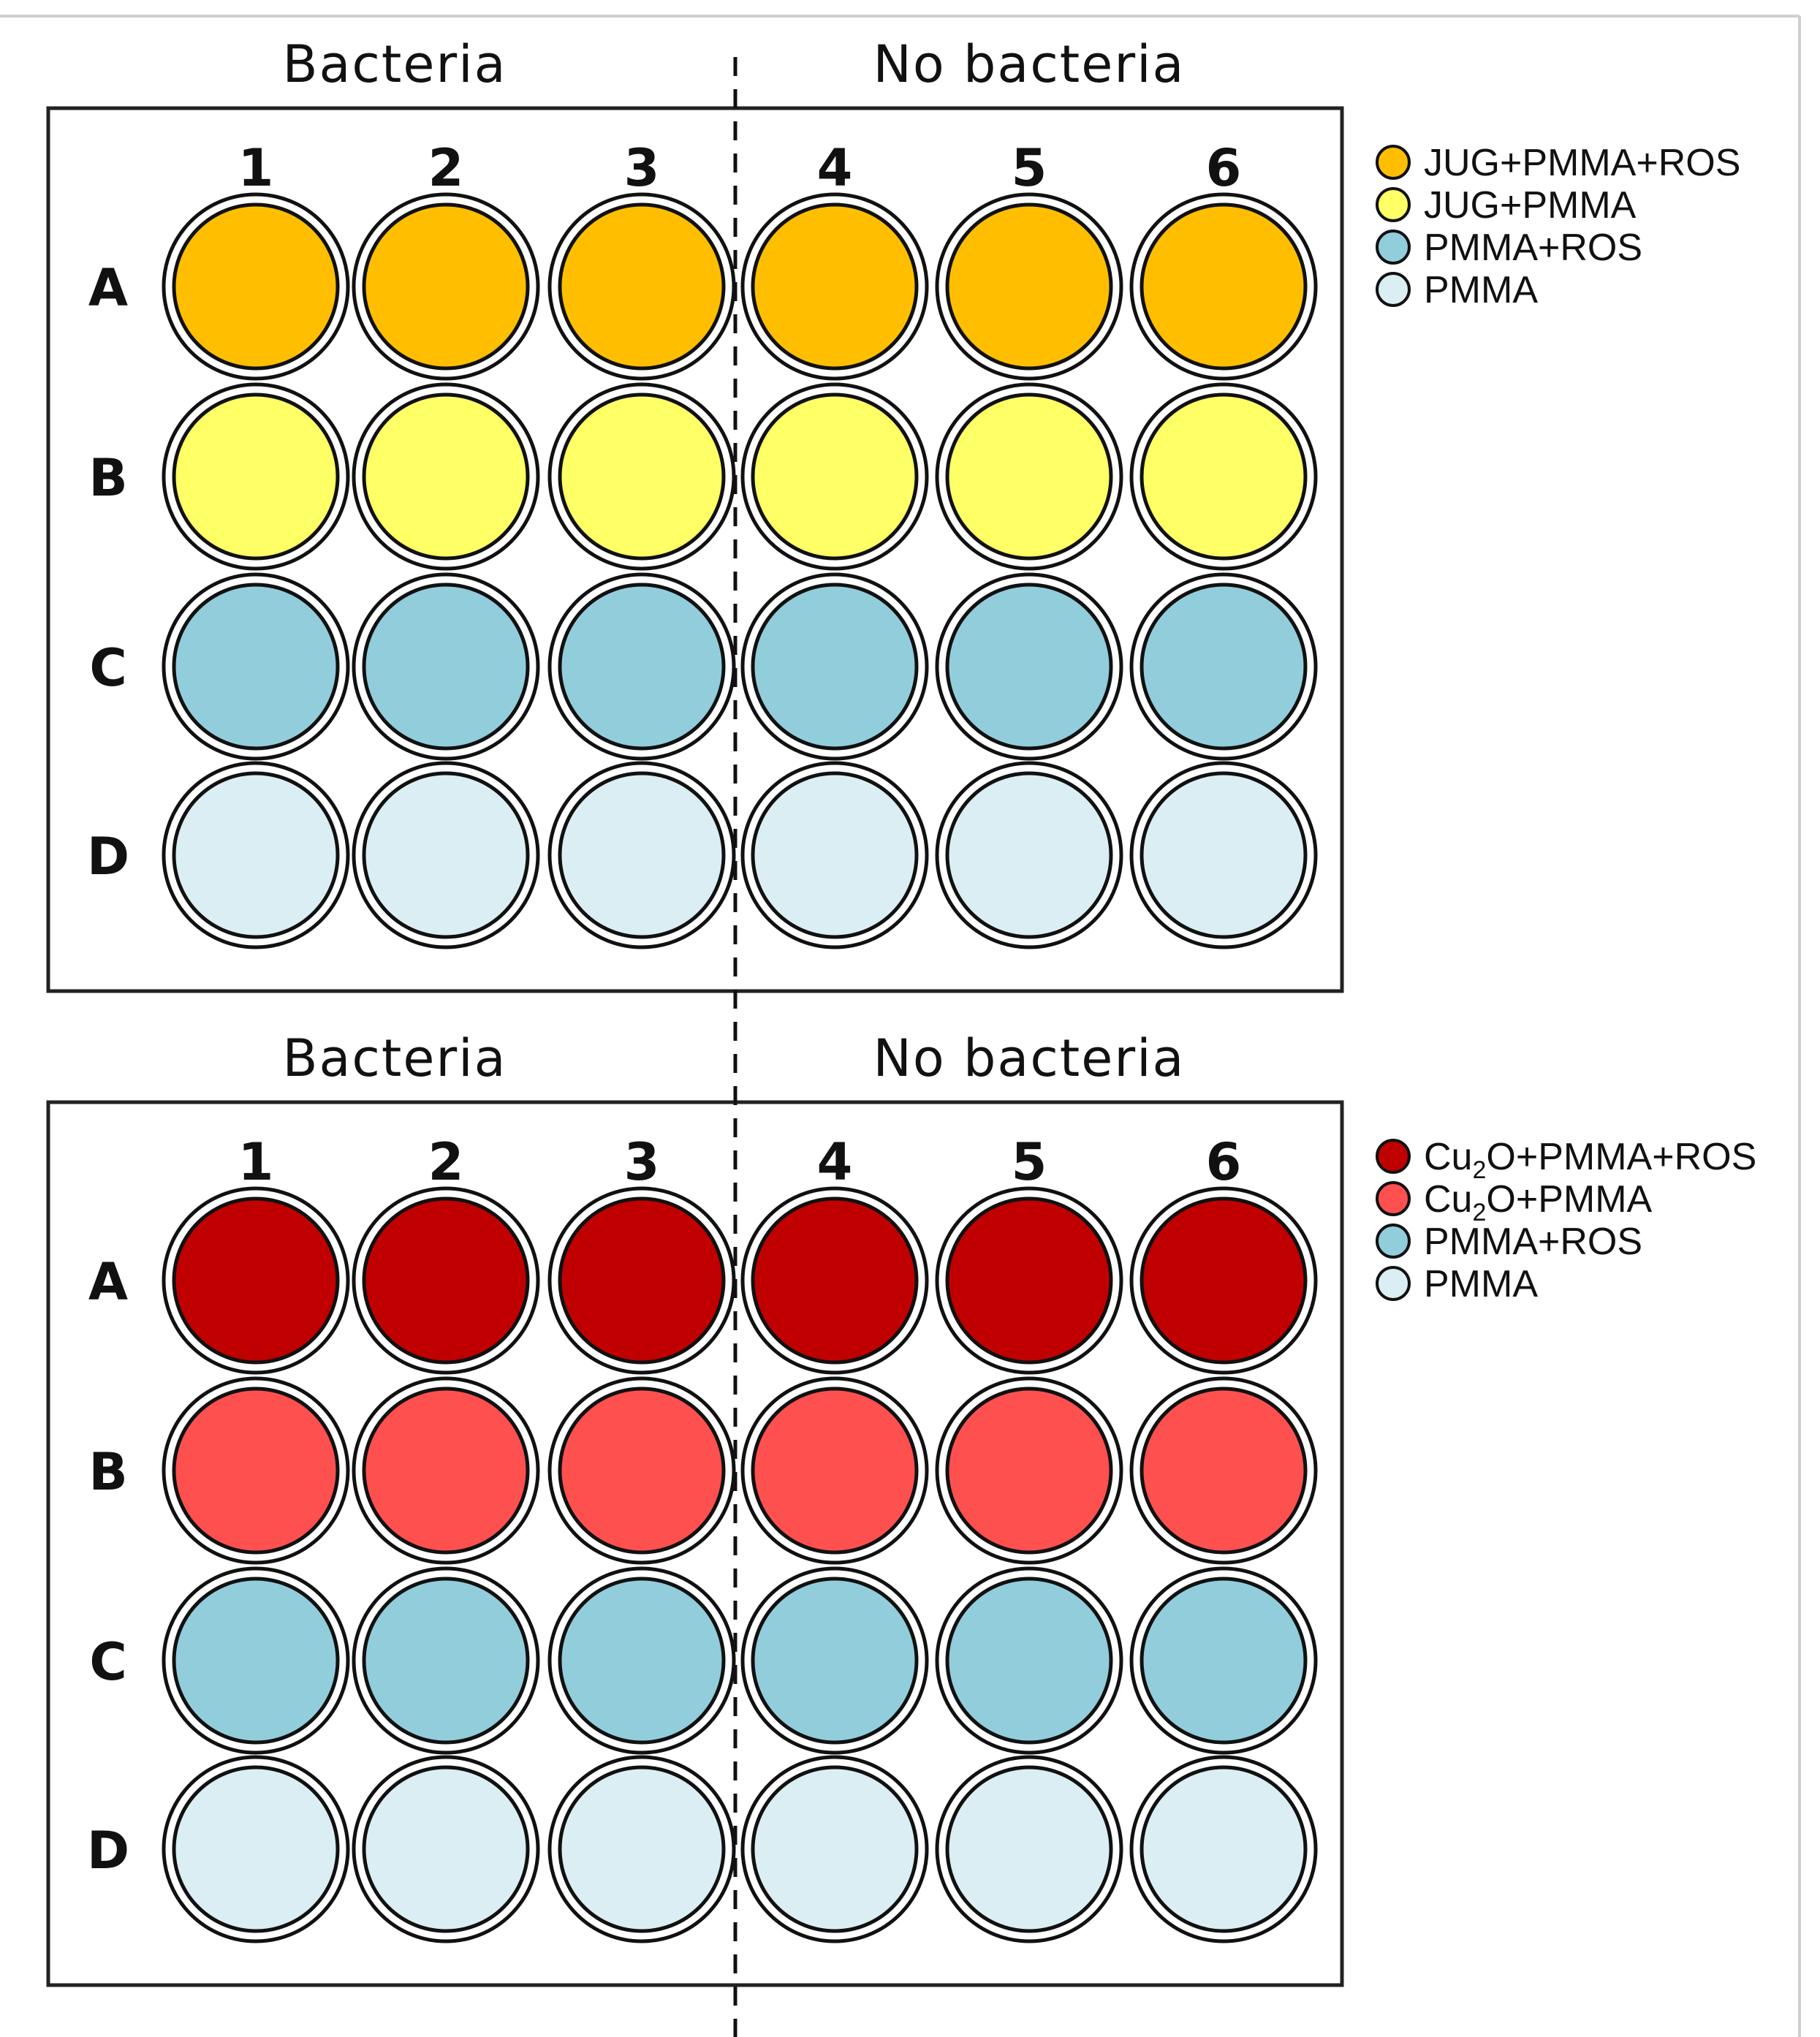 This screenshot has width=1820, height=2037. I want to click on well-A4, so click(834, 1280).